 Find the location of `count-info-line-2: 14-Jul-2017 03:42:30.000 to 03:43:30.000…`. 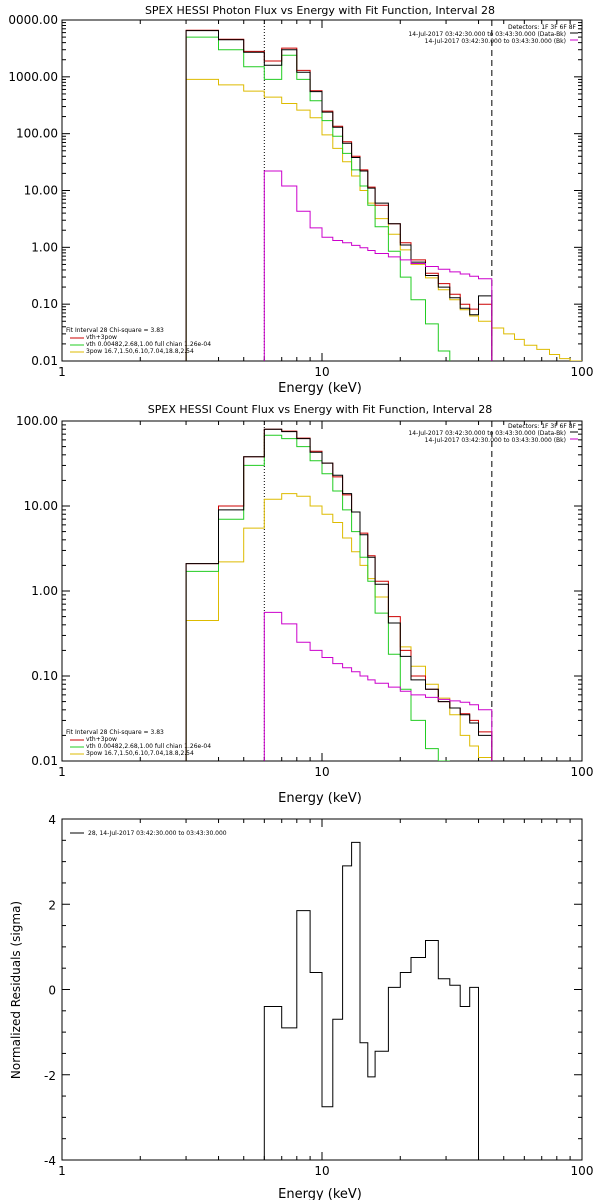

count-info-line-2: 14-Jul-2017 03:42:30.000 to 03:43:30.000… is located at coordinates (487, 433).